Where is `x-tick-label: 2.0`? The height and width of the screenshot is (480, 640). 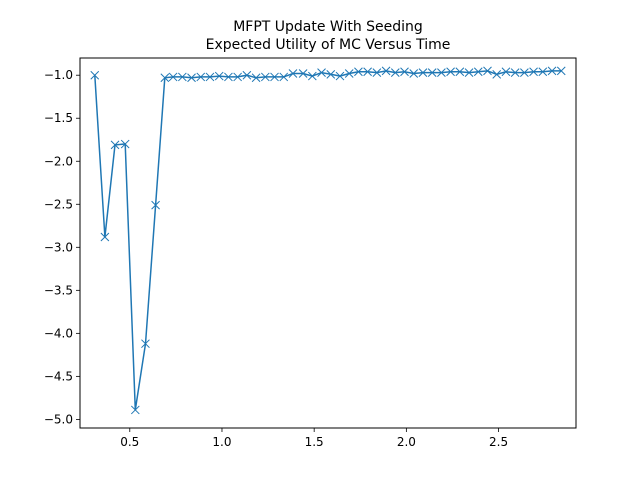 x-tick-label: 2.0 is located at coordinates (406, 442).